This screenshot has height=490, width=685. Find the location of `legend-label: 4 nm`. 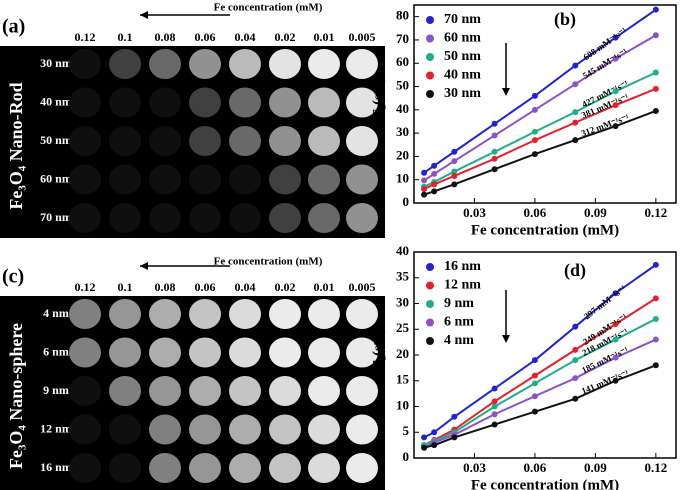

legend-label: 4 nm is located at coordinates (459, 340).